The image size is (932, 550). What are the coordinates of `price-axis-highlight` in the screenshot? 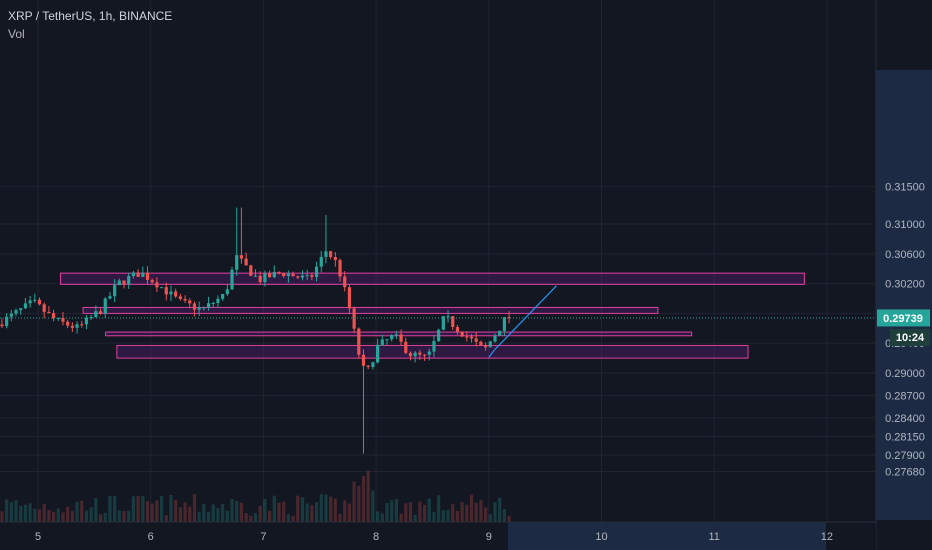 It's located at (904, 295).